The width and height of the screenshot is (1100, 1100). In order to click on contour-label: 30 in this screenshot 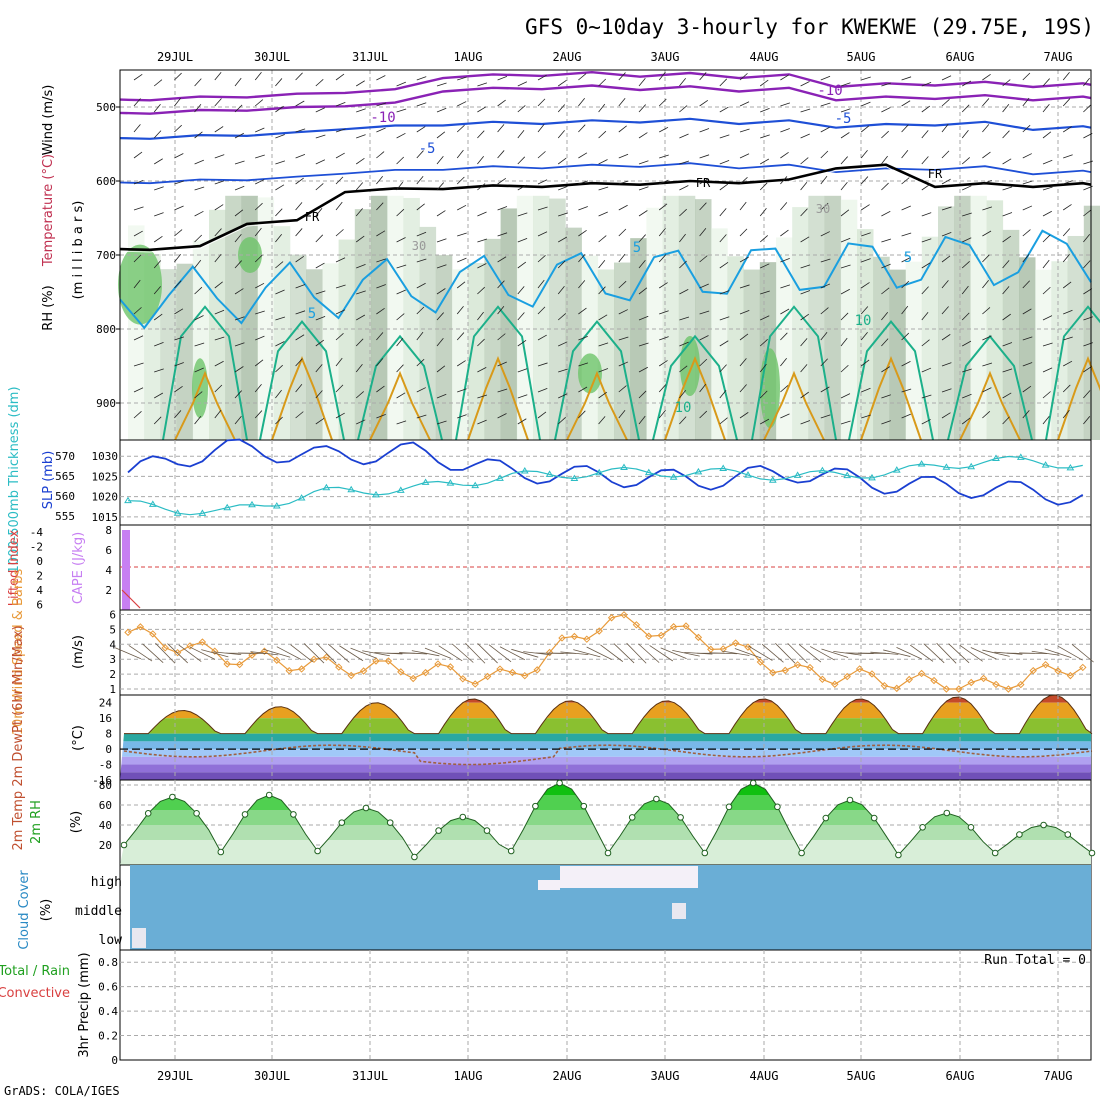, I will do `click(419, 246)`.